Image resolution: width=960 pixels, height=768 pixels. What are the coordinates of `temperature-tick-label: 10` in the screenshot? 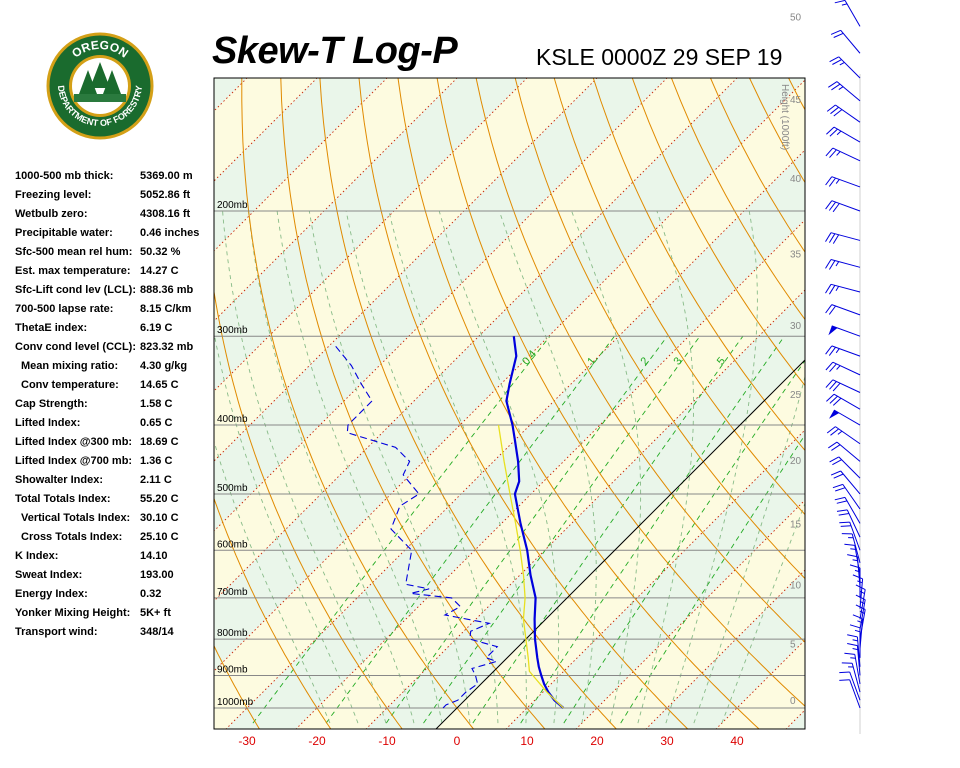 It's located at (527, 741).